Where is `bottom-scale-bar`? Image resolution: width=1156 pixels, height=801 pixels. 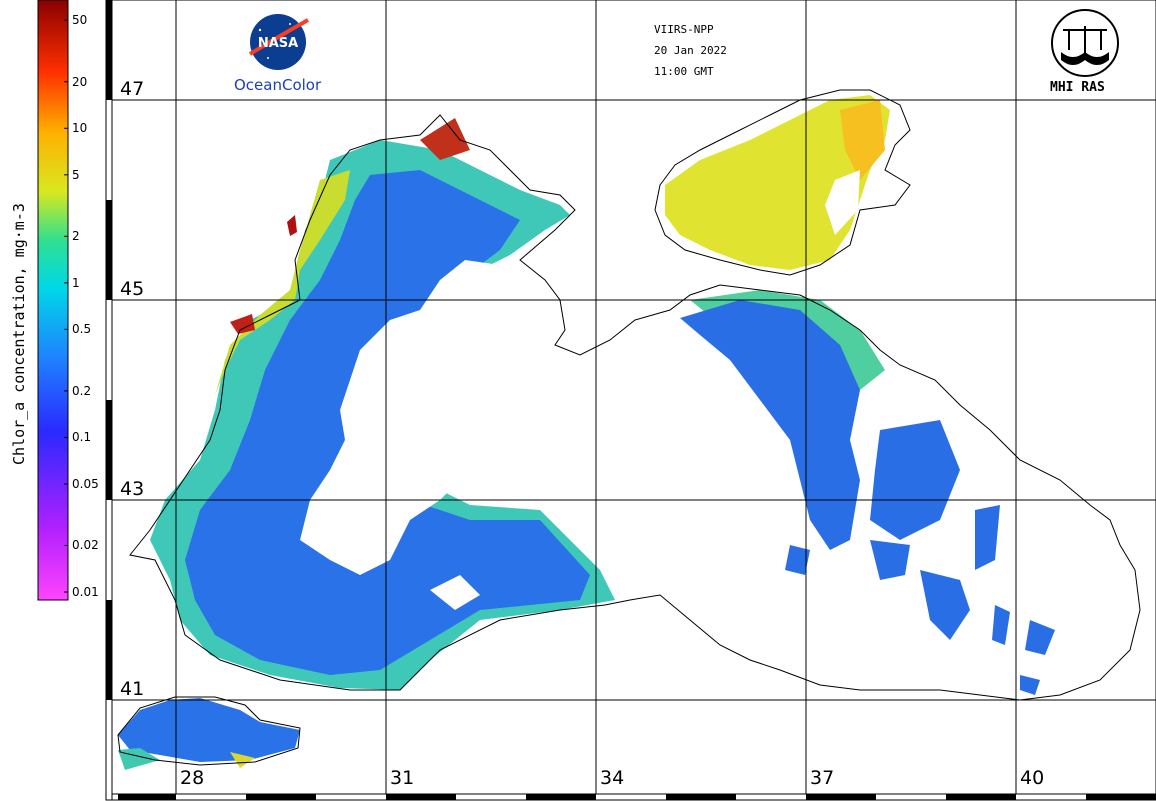
bottom-scale-bar is located at coordinates (633, 797).